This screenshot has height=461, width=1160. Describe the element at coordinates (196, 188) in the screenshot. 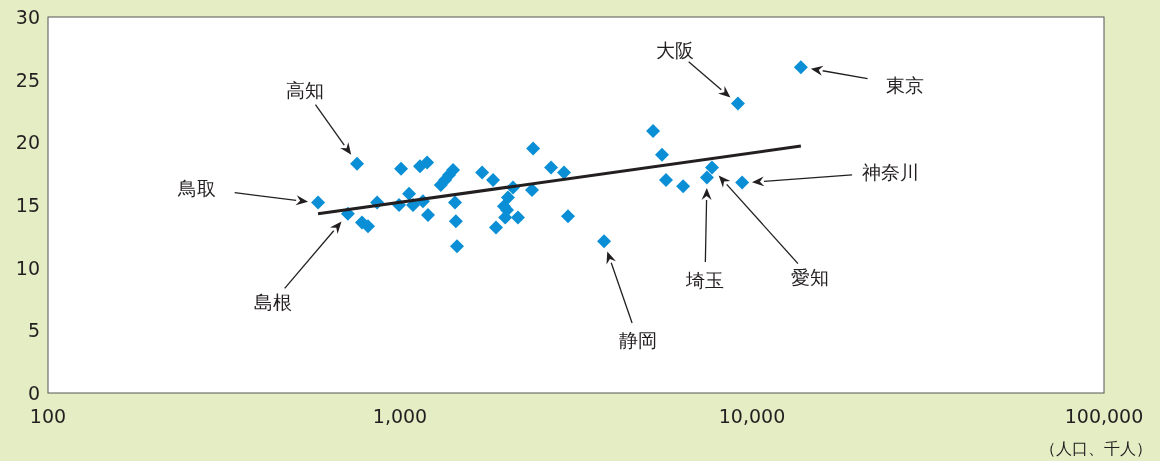

I see `annotation: 鳥取` at that location.